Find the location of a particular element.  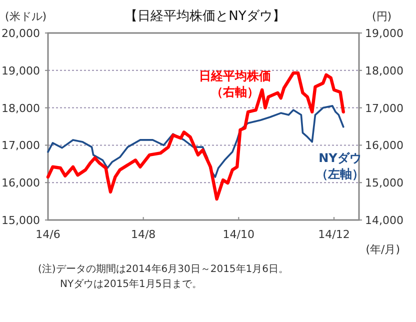

y2-tick-label: 15,000 is located at coordinates (384, 183).